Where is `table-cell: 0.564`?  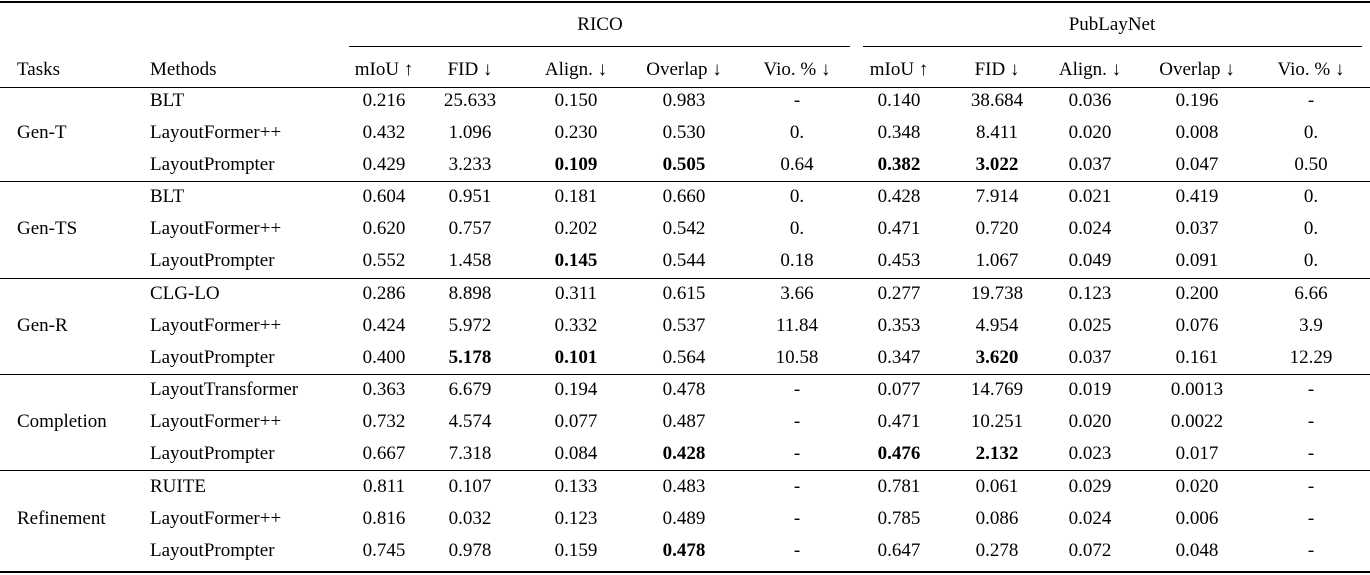
table-cell: 0.564 is located at coordinates (684, 357).